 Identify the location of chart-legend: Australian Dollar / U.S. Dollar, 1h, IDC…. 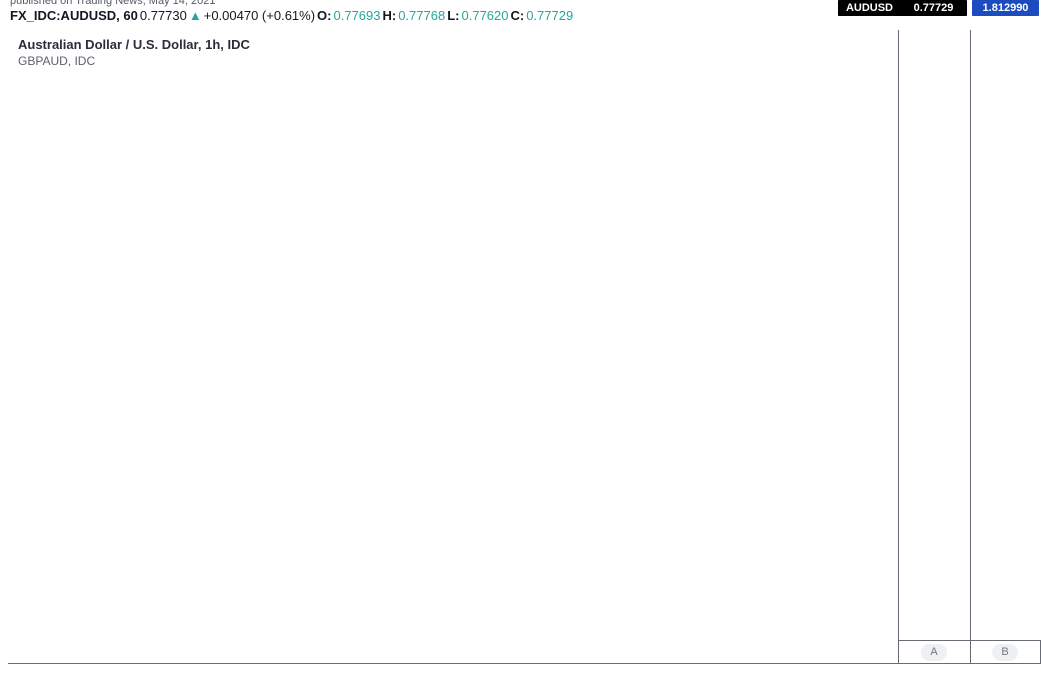
(134, 53).